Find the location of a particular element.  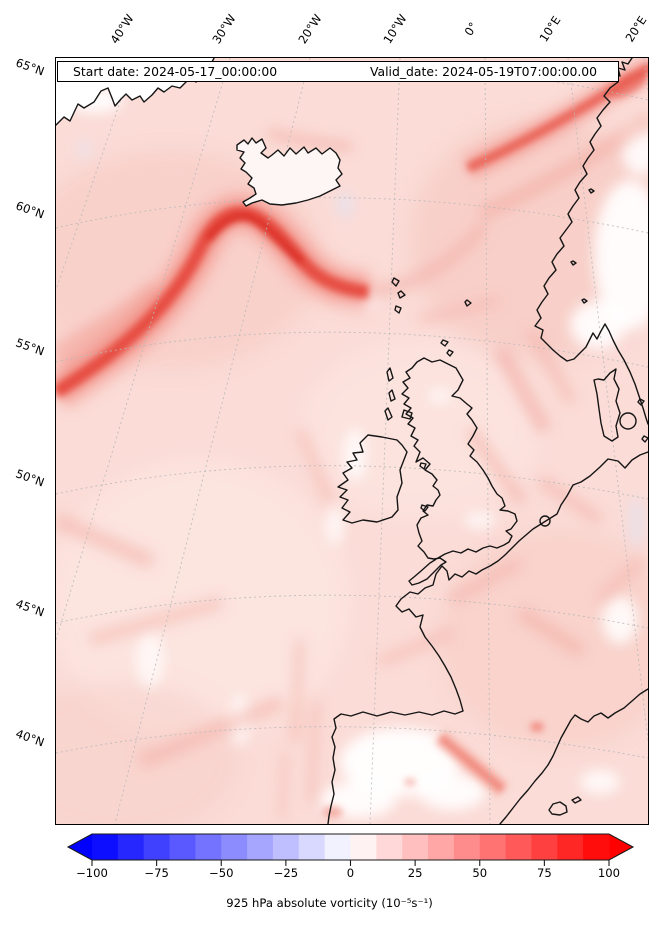

orkney-shetland-islands is located at coordinates (456, 328).